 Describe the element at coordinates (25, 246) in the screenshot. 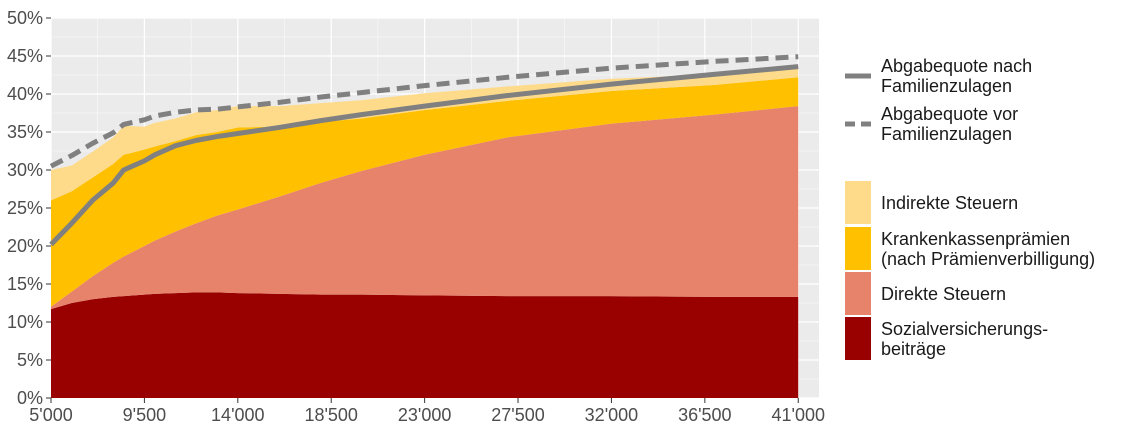

I see `y-tick-label: 20%` at that location.